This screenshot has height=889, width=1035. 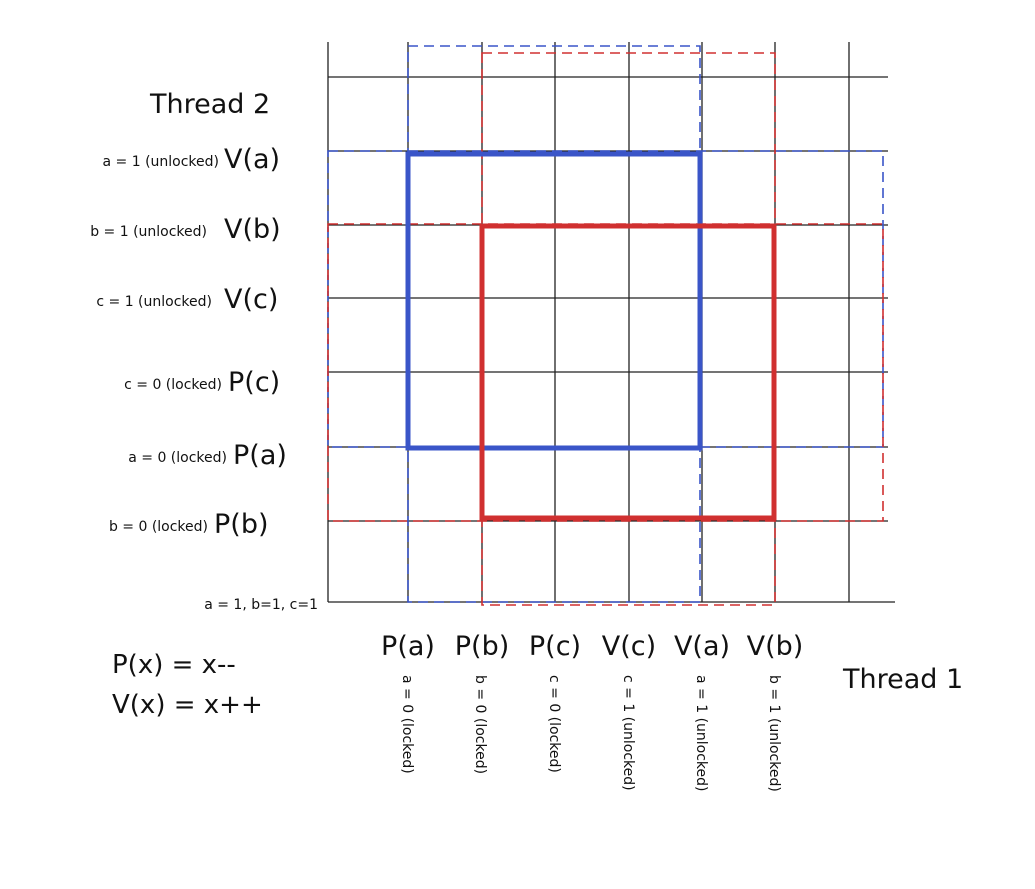 I want to click on row-op-label: P(b), so click(x=241, y=524).